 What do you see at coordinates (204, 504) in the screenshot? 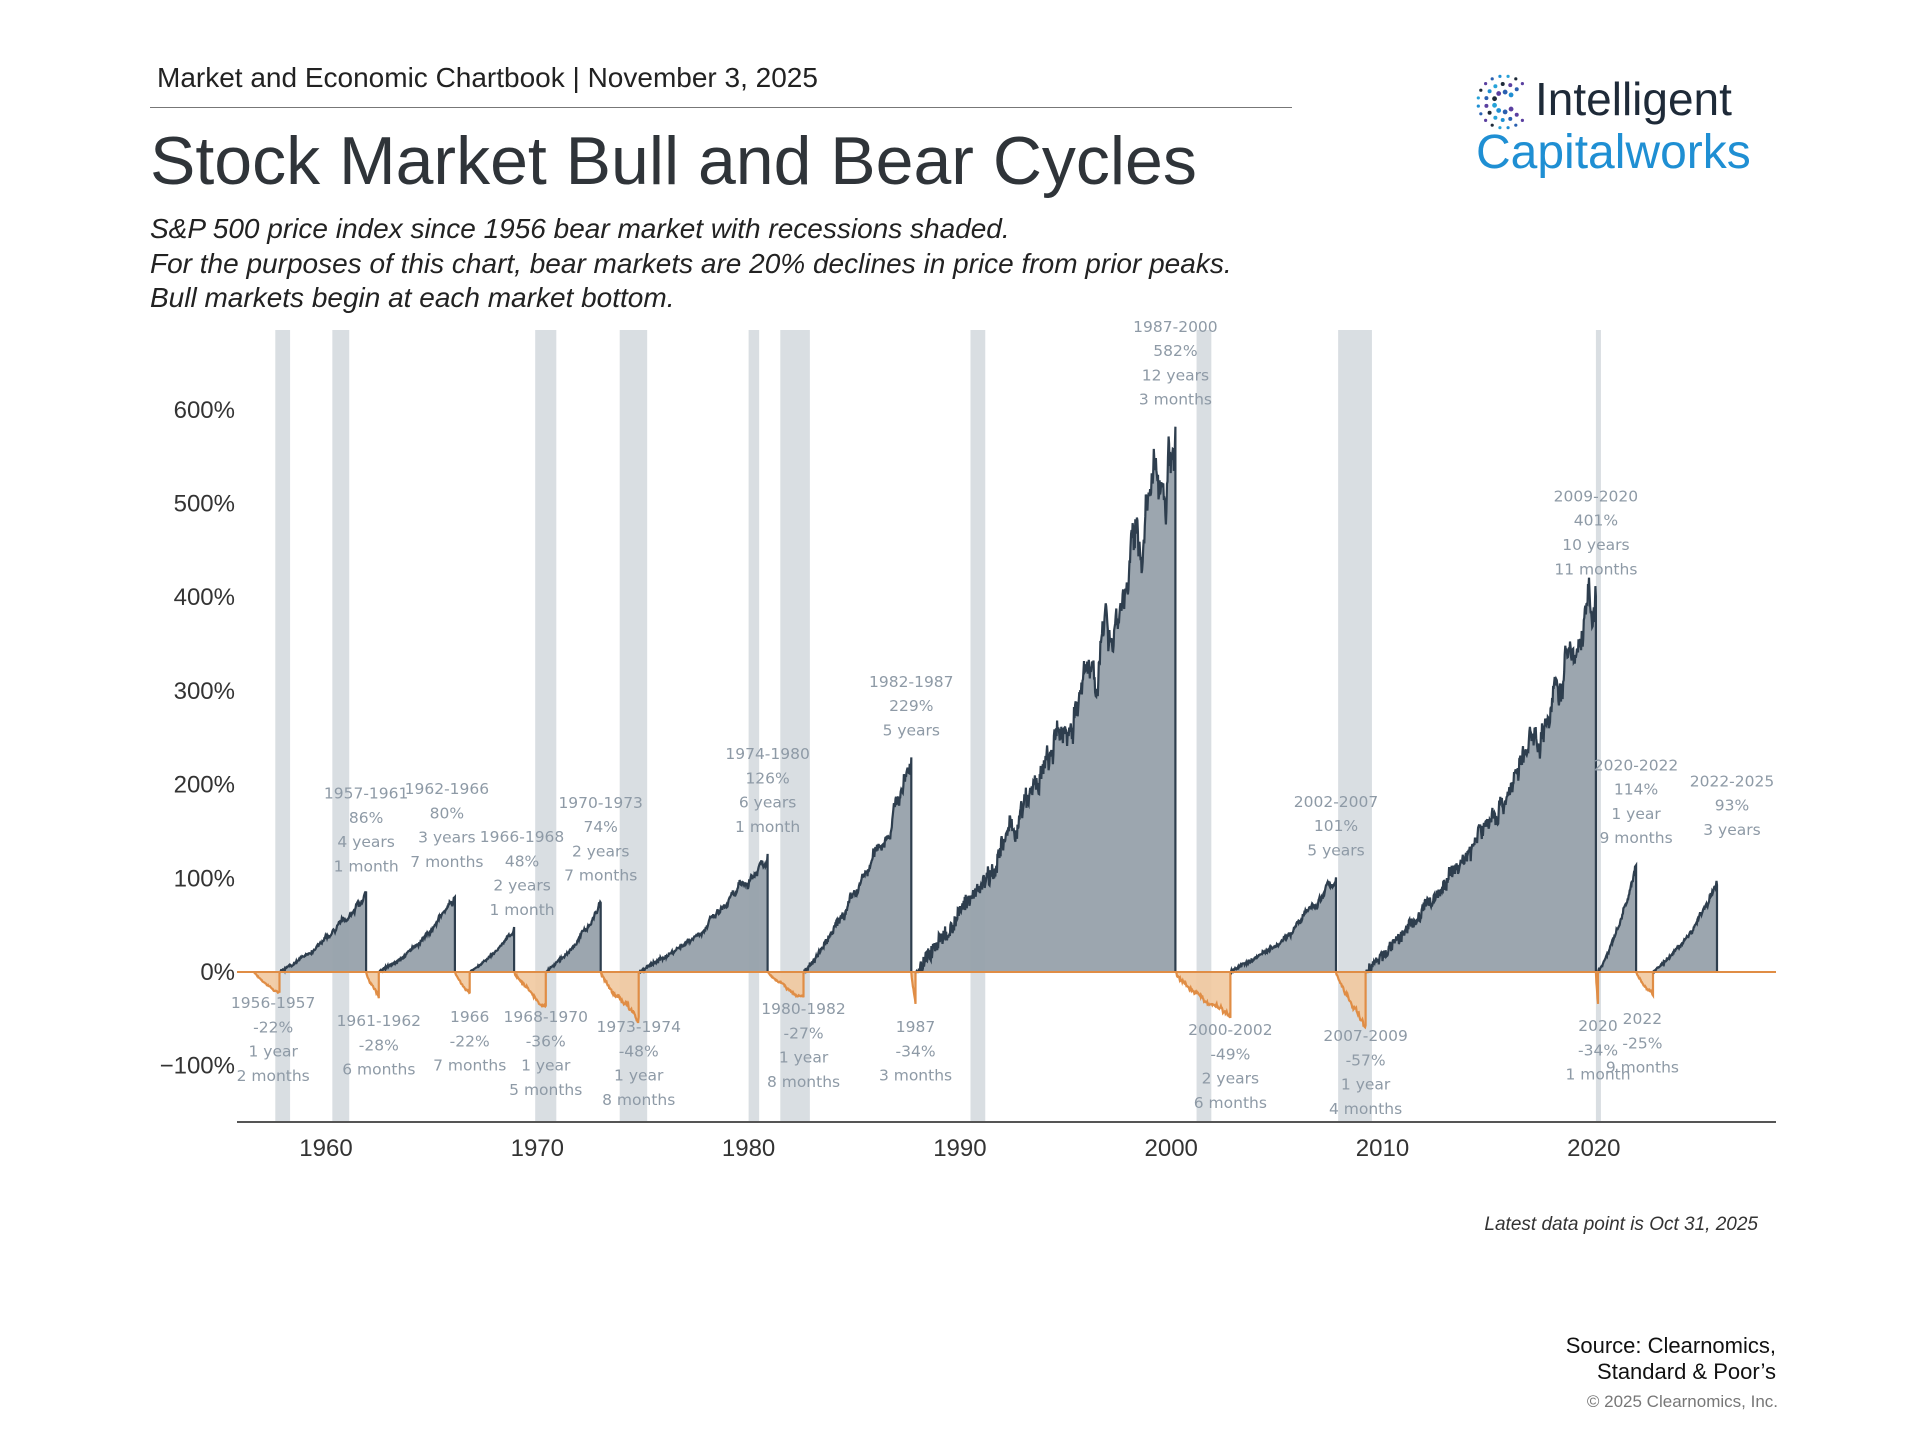
I see `y-tick-label: 500%` at bounding box center [204, 504].